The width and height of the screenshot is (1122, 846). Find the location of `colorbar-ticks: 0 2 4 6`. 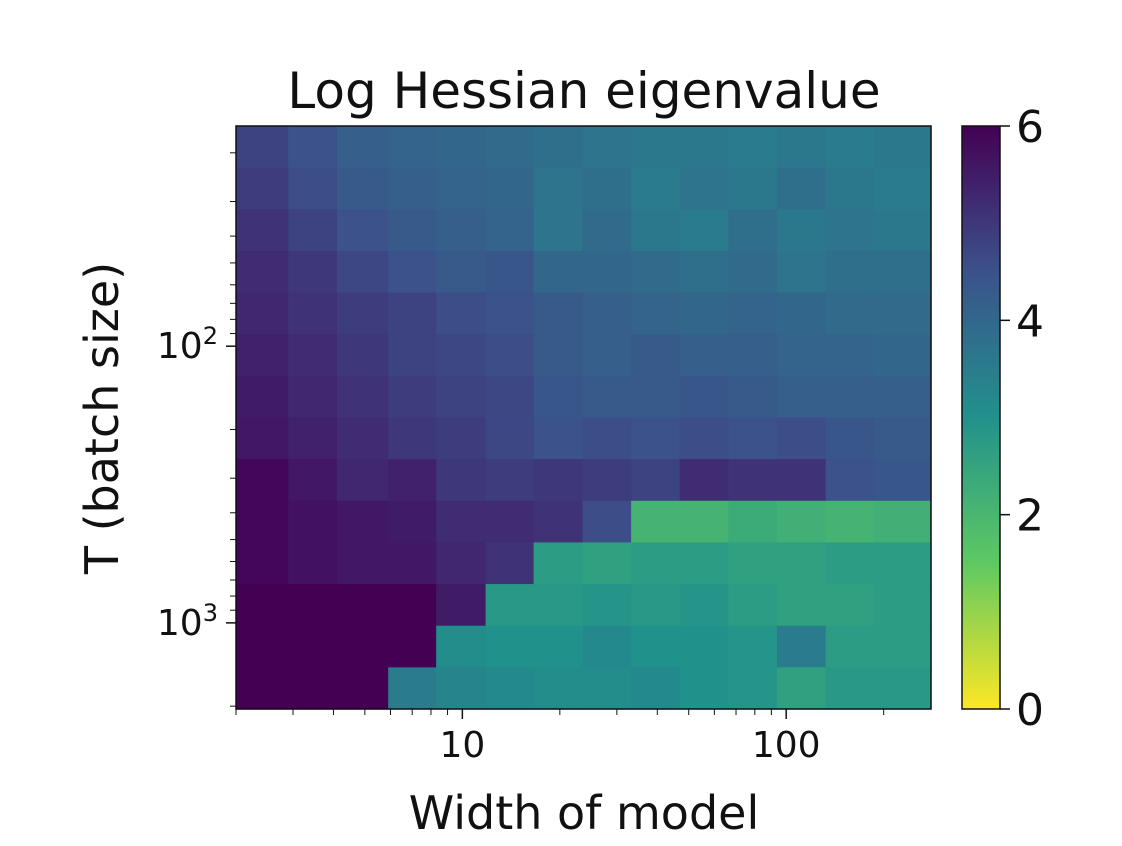

colorbar-ticks: 0 2 4 6 is located at coordinates (1022, 419).